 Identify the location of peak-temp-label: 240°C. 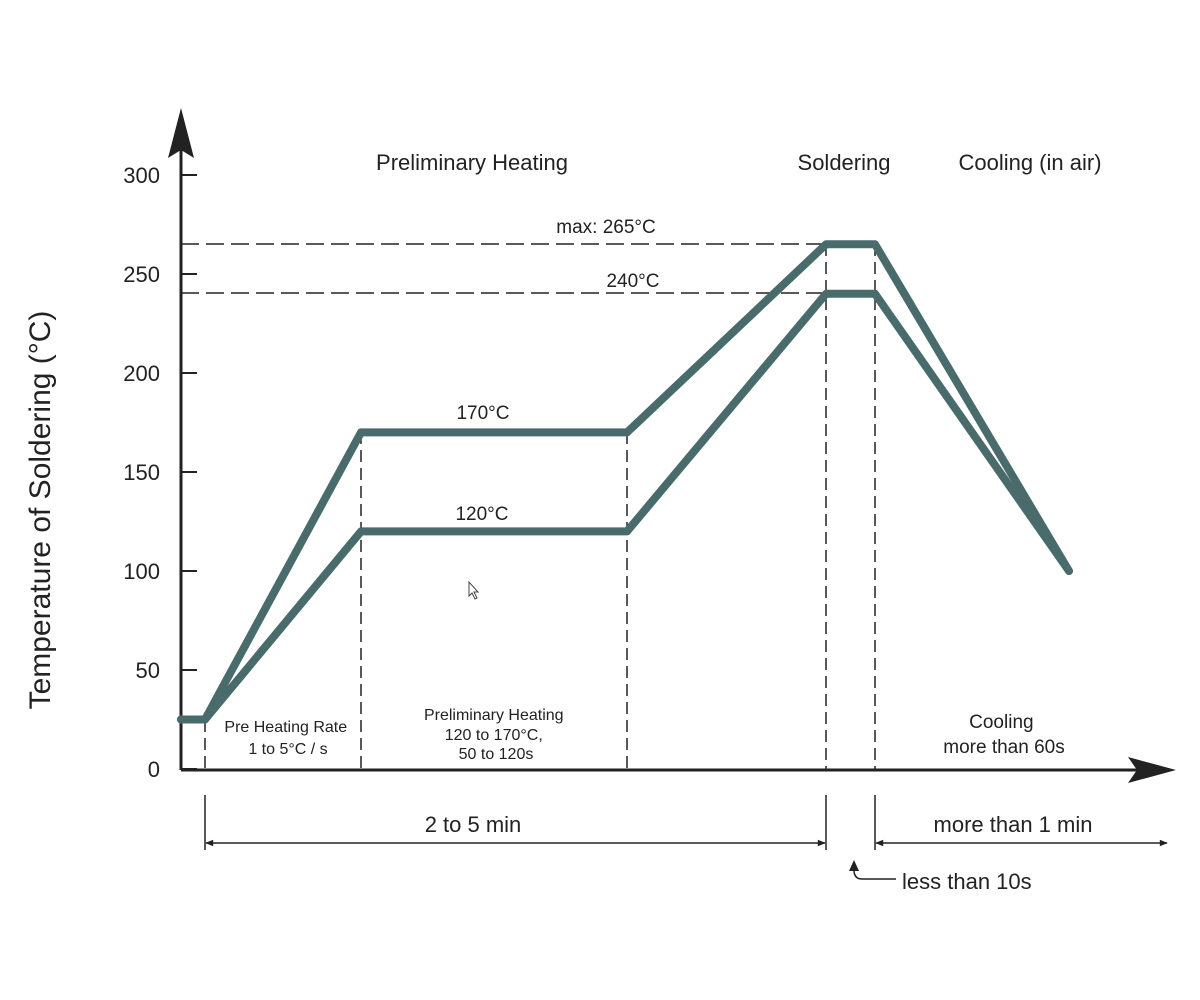
(632, 281).